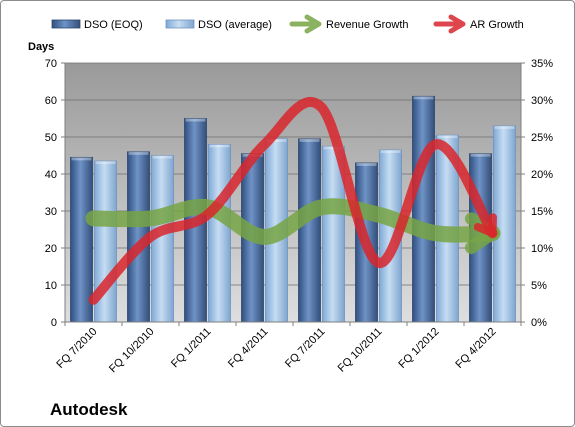  I want to click on y2-tick-label: 5%, so click(539, 286).